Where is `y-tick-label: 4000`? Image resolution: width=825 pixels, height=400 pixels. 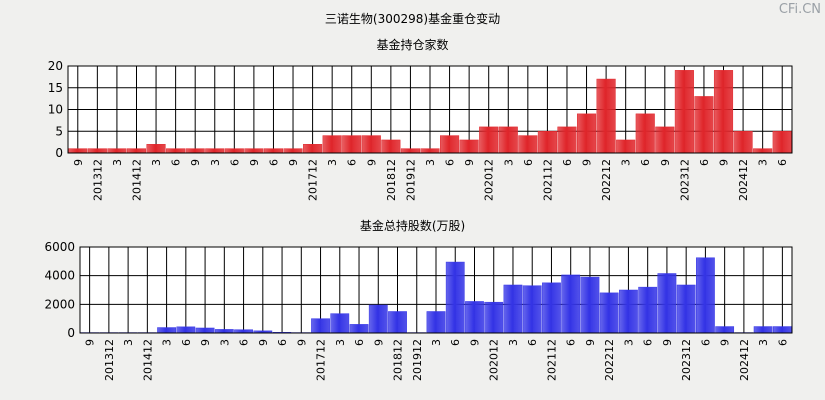 y-tick-label: 4000 is located at coordinates (59, 276).